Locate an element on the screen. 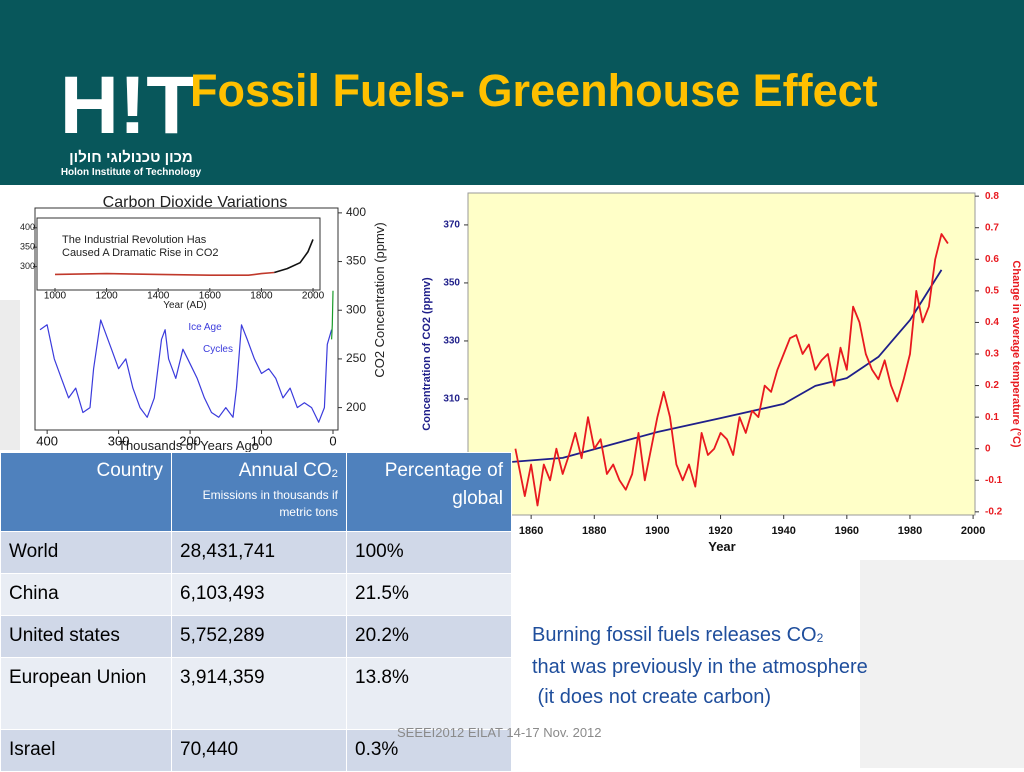 The image size is (1024, 772). table-row: European Union 3,914,359 13.8% is located at coordinates (256, 693).